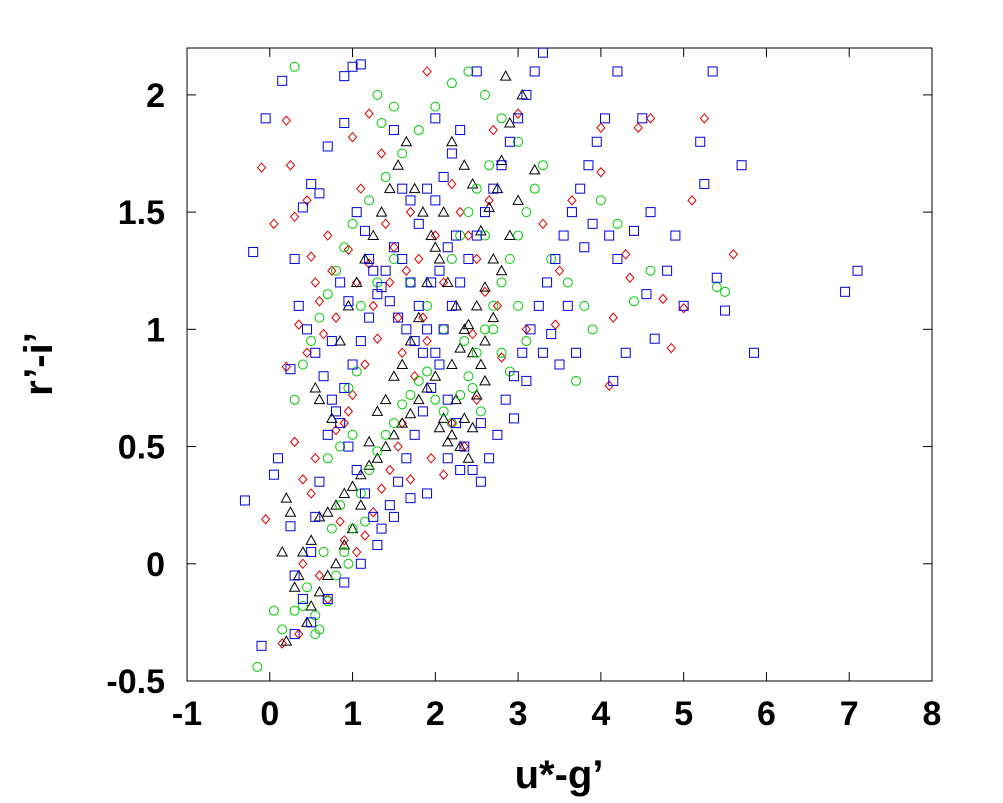 This screenshot has height=803, width=1003. What do you see at coordinates (766, 714) in the screenshot?
I see `x-tick-label: 6` at bounding box center [766, 714].